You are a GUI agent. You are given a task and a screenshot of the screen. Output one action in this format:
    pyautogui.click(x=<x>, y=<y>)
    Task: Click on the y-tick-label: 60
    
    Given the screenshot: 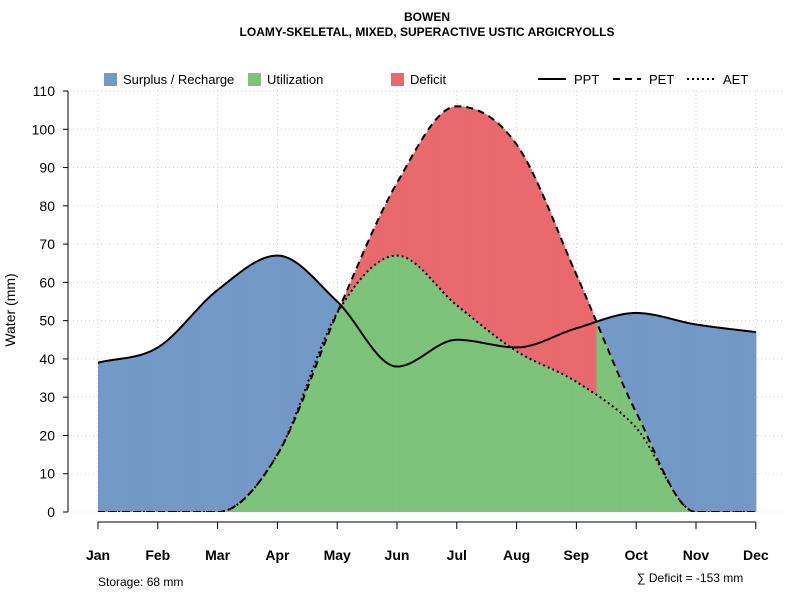 What is the action you would take?
    pyautogui.click(x=47, y=282)
    